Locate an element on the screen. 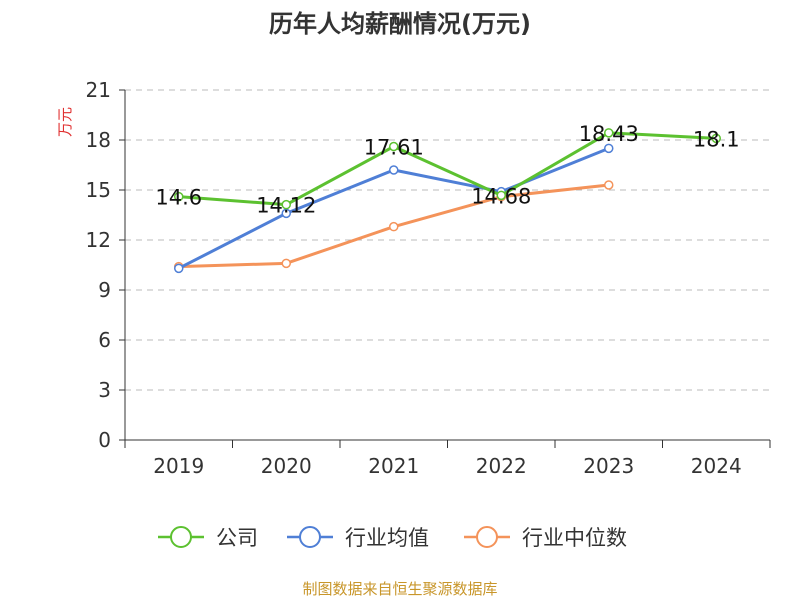 The height and width of the screenshot is (600, 800). x-tick-label: 2023 is located at coordinates (608, 466).